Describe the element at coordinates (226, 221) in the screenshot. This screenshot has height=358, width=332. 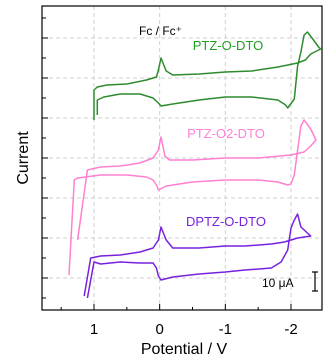
I see `series-label-2: DPTZ-O-DTO` at that location.